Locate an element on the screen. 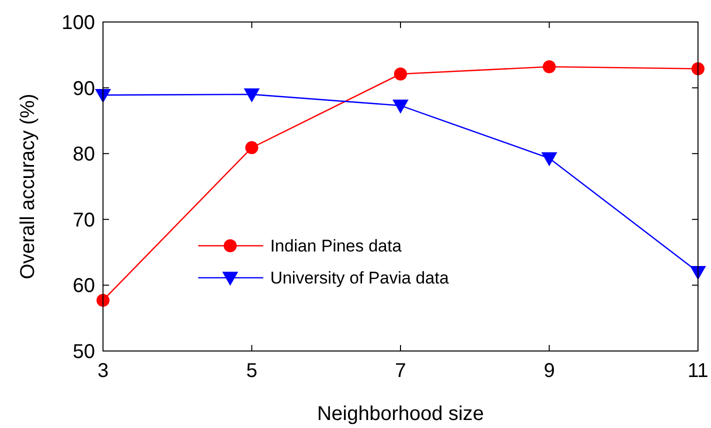  x-tick-label: 11 is located at coordinates (698, 371).